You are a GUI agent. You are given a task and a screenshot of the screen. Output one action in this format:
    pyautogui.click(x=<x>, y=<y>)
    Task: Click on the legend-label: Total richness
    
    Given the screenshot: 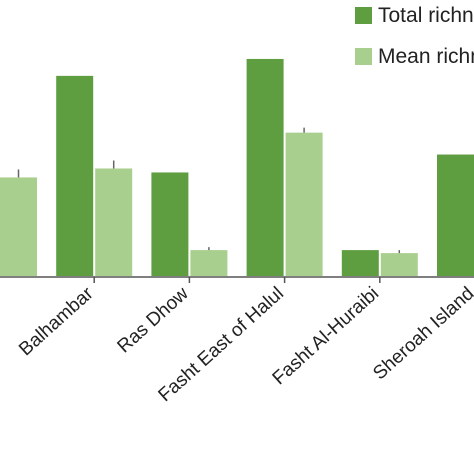 What is the action you would take?
    pyautogui.click(x=426, y=15)
    